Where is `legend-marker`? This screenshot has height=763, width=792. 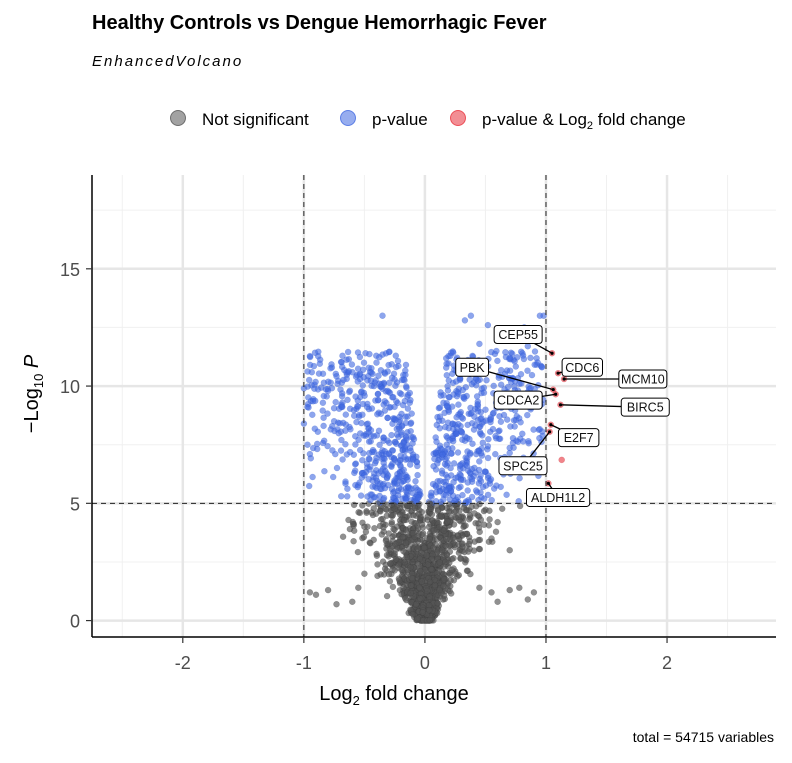
legend-marker is located at coordinates (458, 118).